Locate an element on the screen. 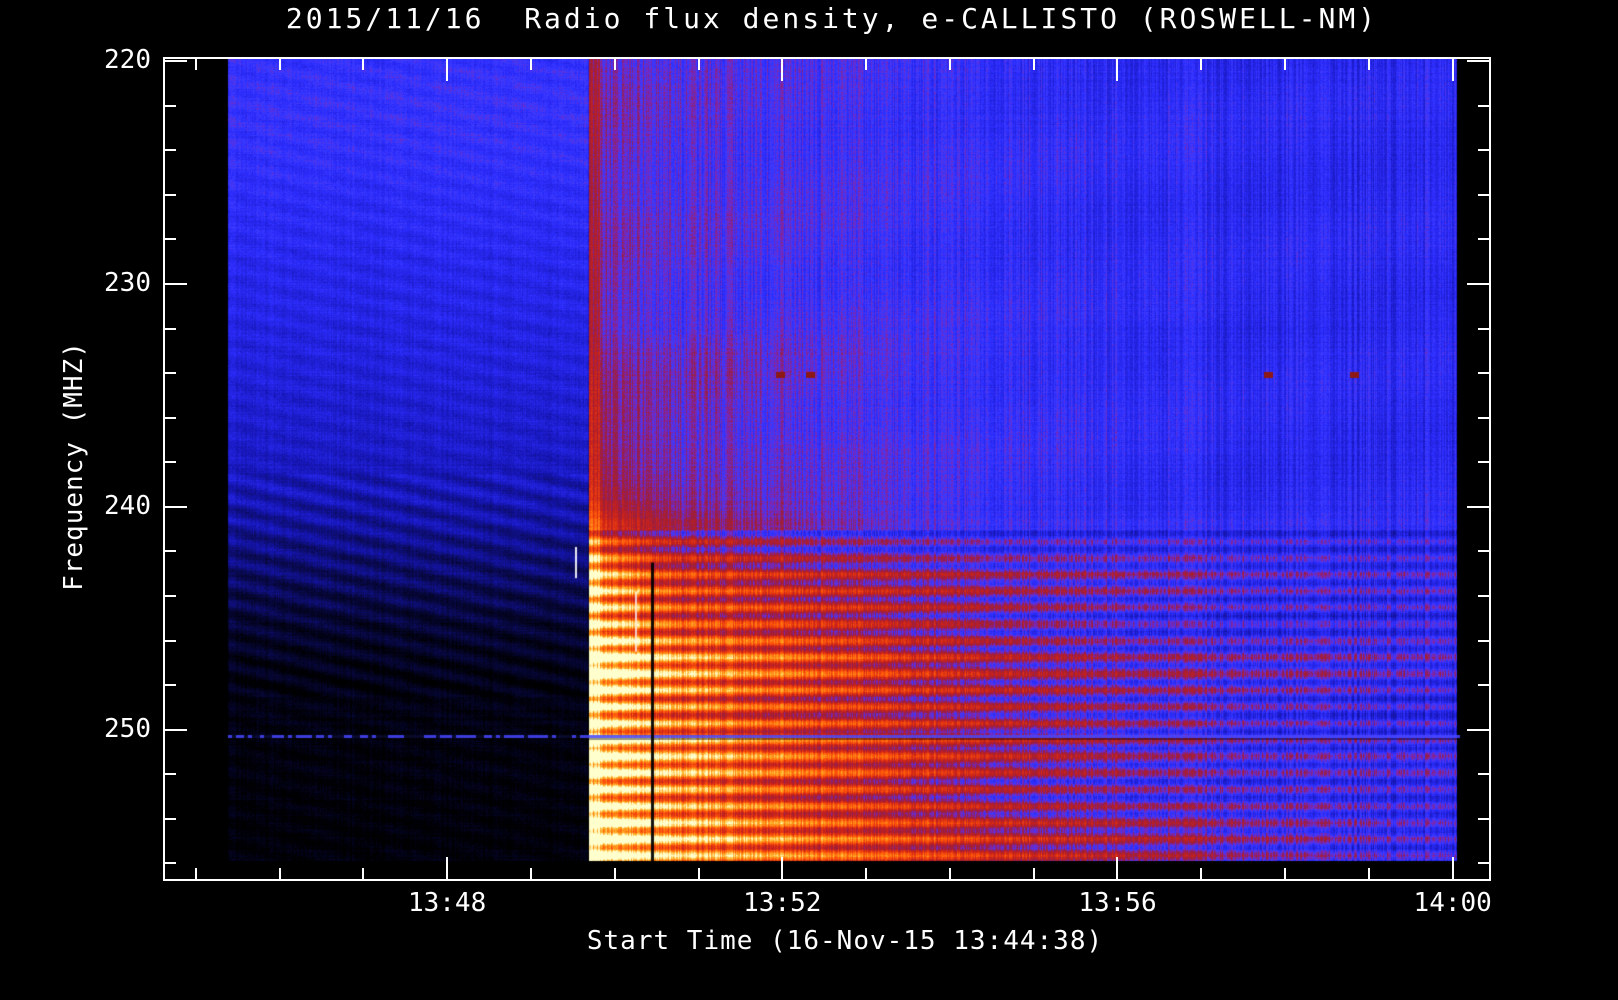 Image resolution: width=1618 pixels, height=1000 pixels. y-tick-label: 250 is located at coordinates (127, 728).